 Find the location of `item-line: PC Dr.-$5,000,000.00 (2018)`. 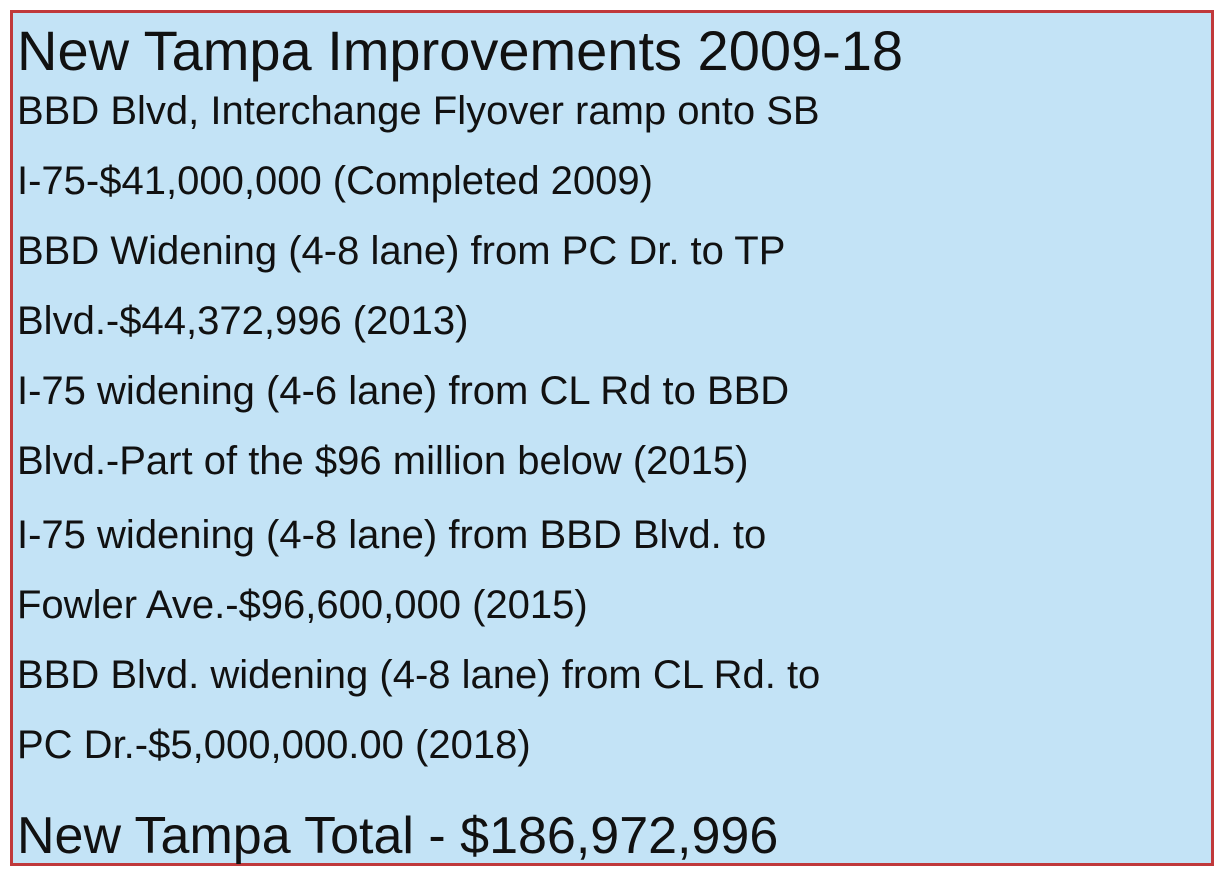

item-line: PC Dr.-$5,000,000.00 (2018) is located at coordinates (274, 745).